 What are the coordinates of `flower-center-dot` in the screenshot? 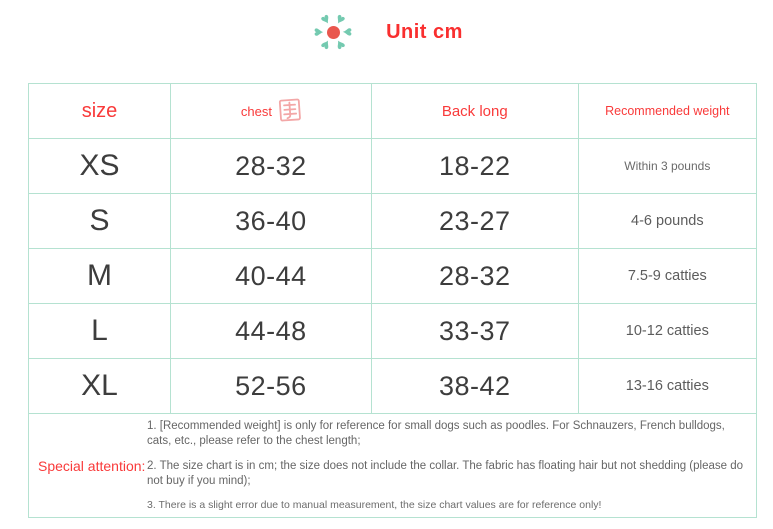 It's located at (333, 32).